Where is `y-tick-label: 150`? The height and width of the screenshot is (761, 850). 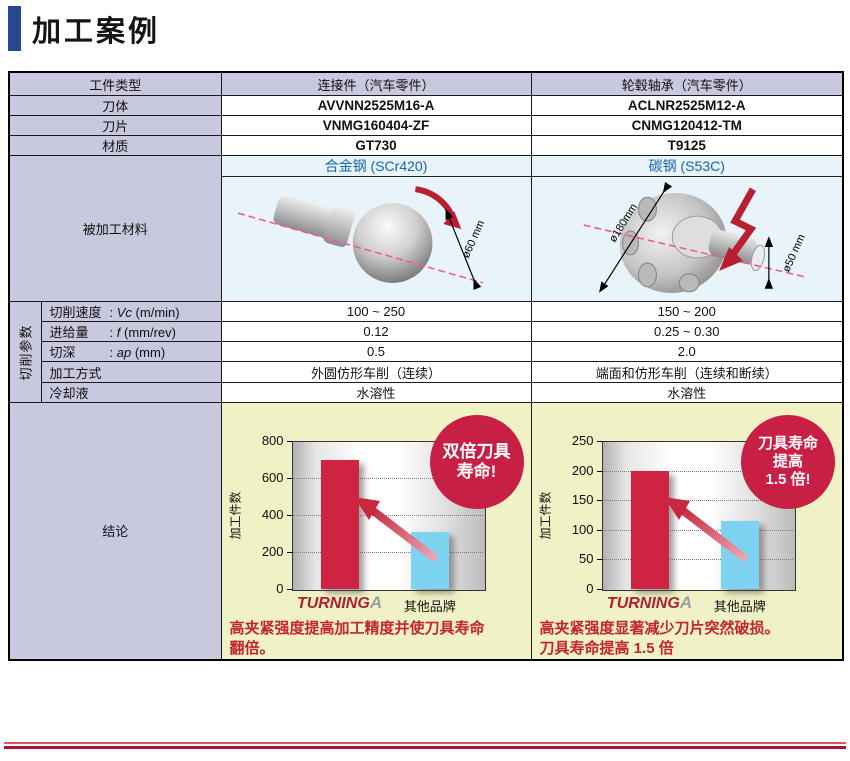 y-tick-label: 150 is located at coordinates (582, 500).